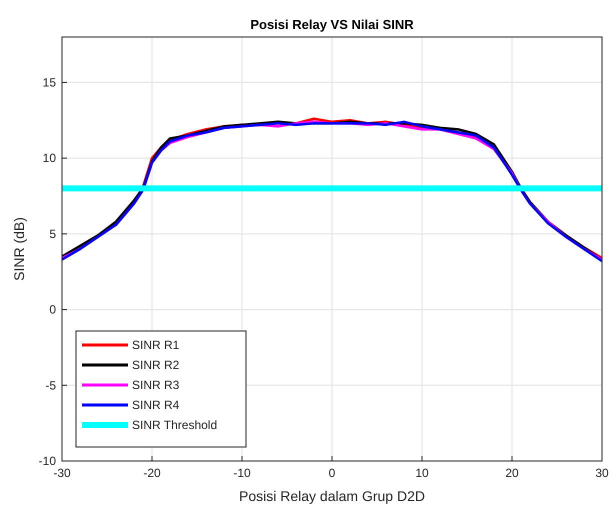  What do you see at coordinates (332, 496) in the screenshot?
I see `x-axis-title: Posisi Relay dalam Grup D2D` at bounding box center [332, 496].